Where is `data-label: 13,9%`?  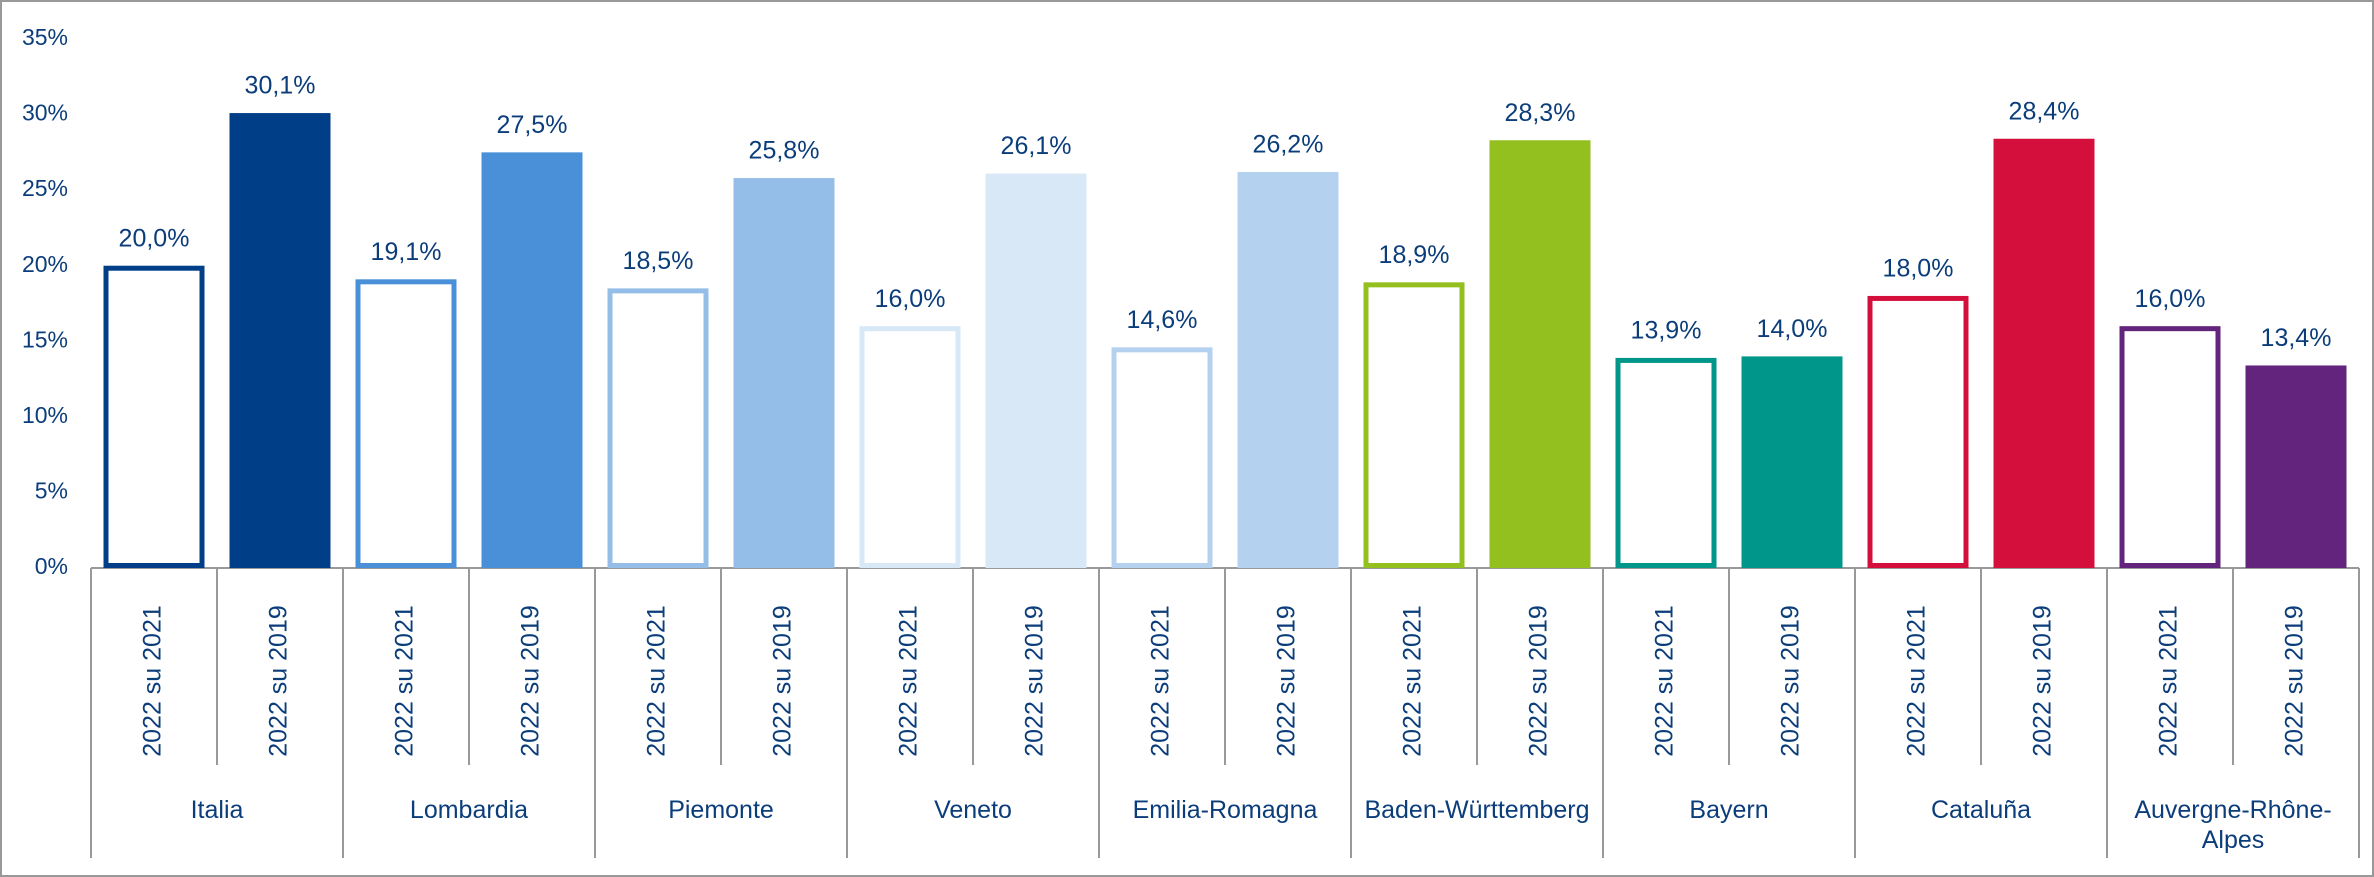 data-label: 13,9% is located at coordinates (1666, 331).